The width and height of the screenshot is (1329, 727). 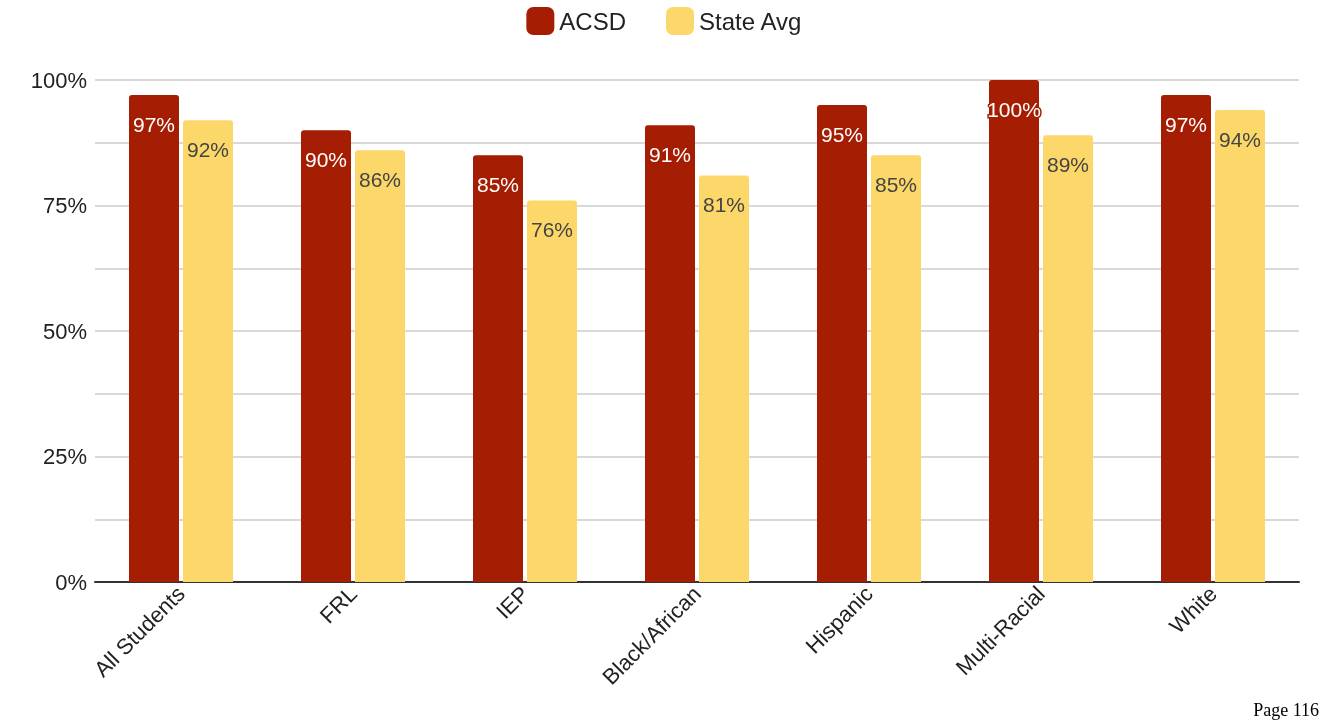 I want to click on text: Page 116, so click(x=1286, y=710).